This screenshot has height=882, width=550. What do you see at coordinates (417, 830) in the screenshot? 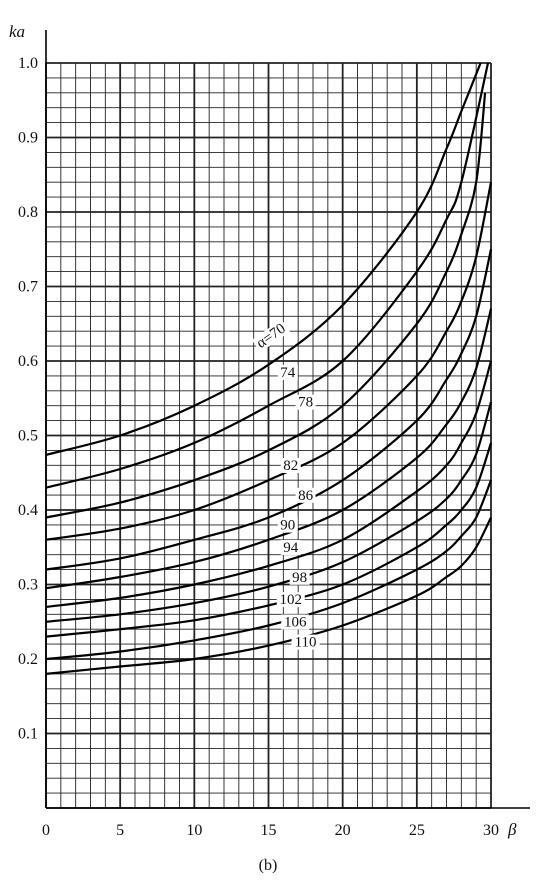
I see `x-tick-label: 25` at bounding box center [417, 830].